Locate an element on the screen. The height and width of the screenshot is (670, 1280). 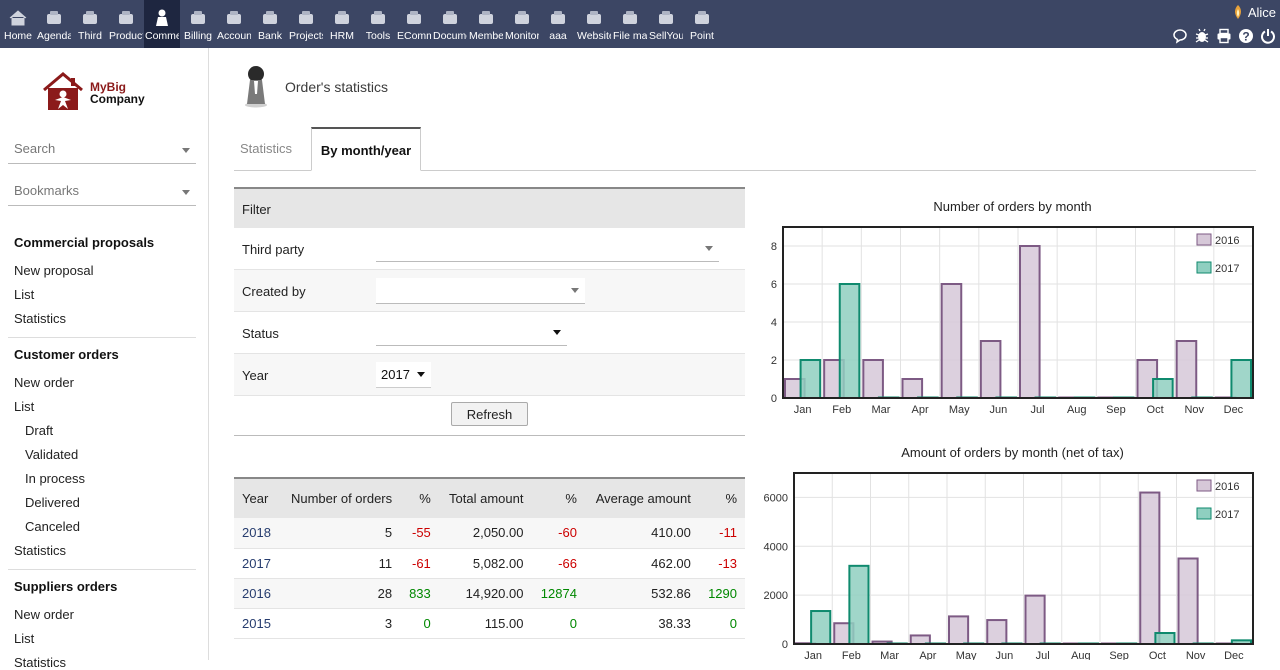
menu-item-sellyoursaas: SellYourSaas is located at coordinates (666, 24).